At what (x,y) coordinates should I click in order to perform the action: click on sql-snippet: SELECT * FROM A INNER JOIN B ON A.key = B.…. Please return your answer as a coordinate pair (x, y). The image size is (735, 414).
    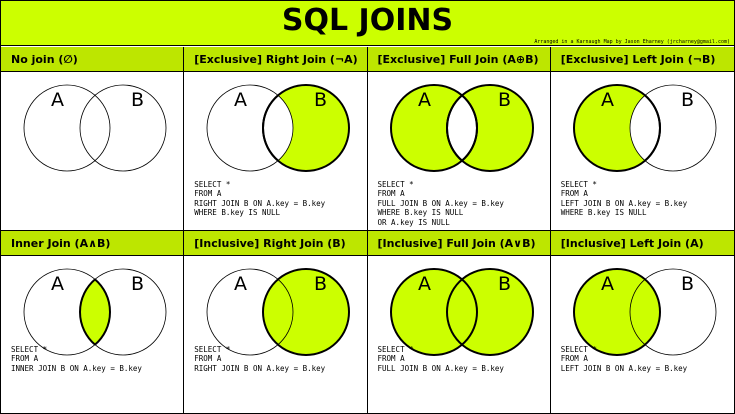
    Looking at the image, I should click on (76, 359).